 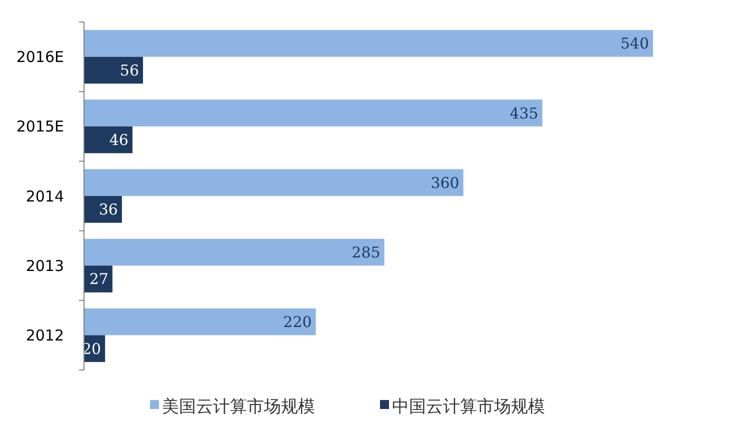 I want to click on y-tick-label: 2013, so click(x=45, y=265).